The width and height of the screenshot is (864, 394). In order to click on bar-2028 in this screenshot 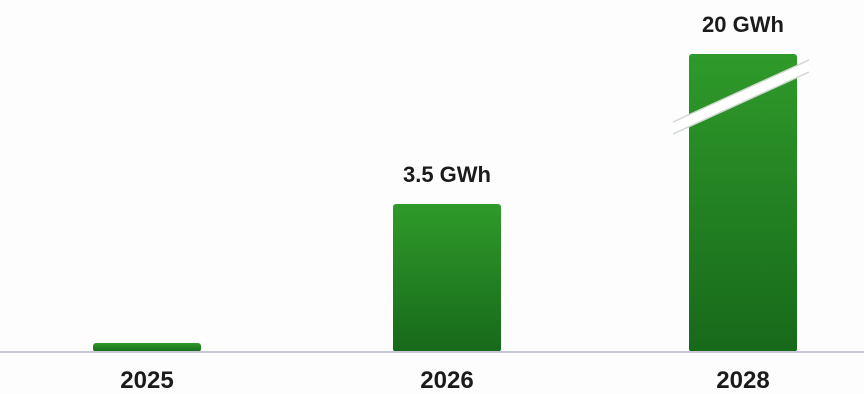, I will do `click(743, 203)`.